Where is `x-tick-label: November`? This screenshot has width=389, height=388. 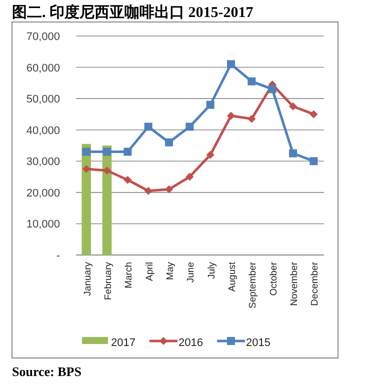 x-tick-label: November is located at coordinates (294, 284).